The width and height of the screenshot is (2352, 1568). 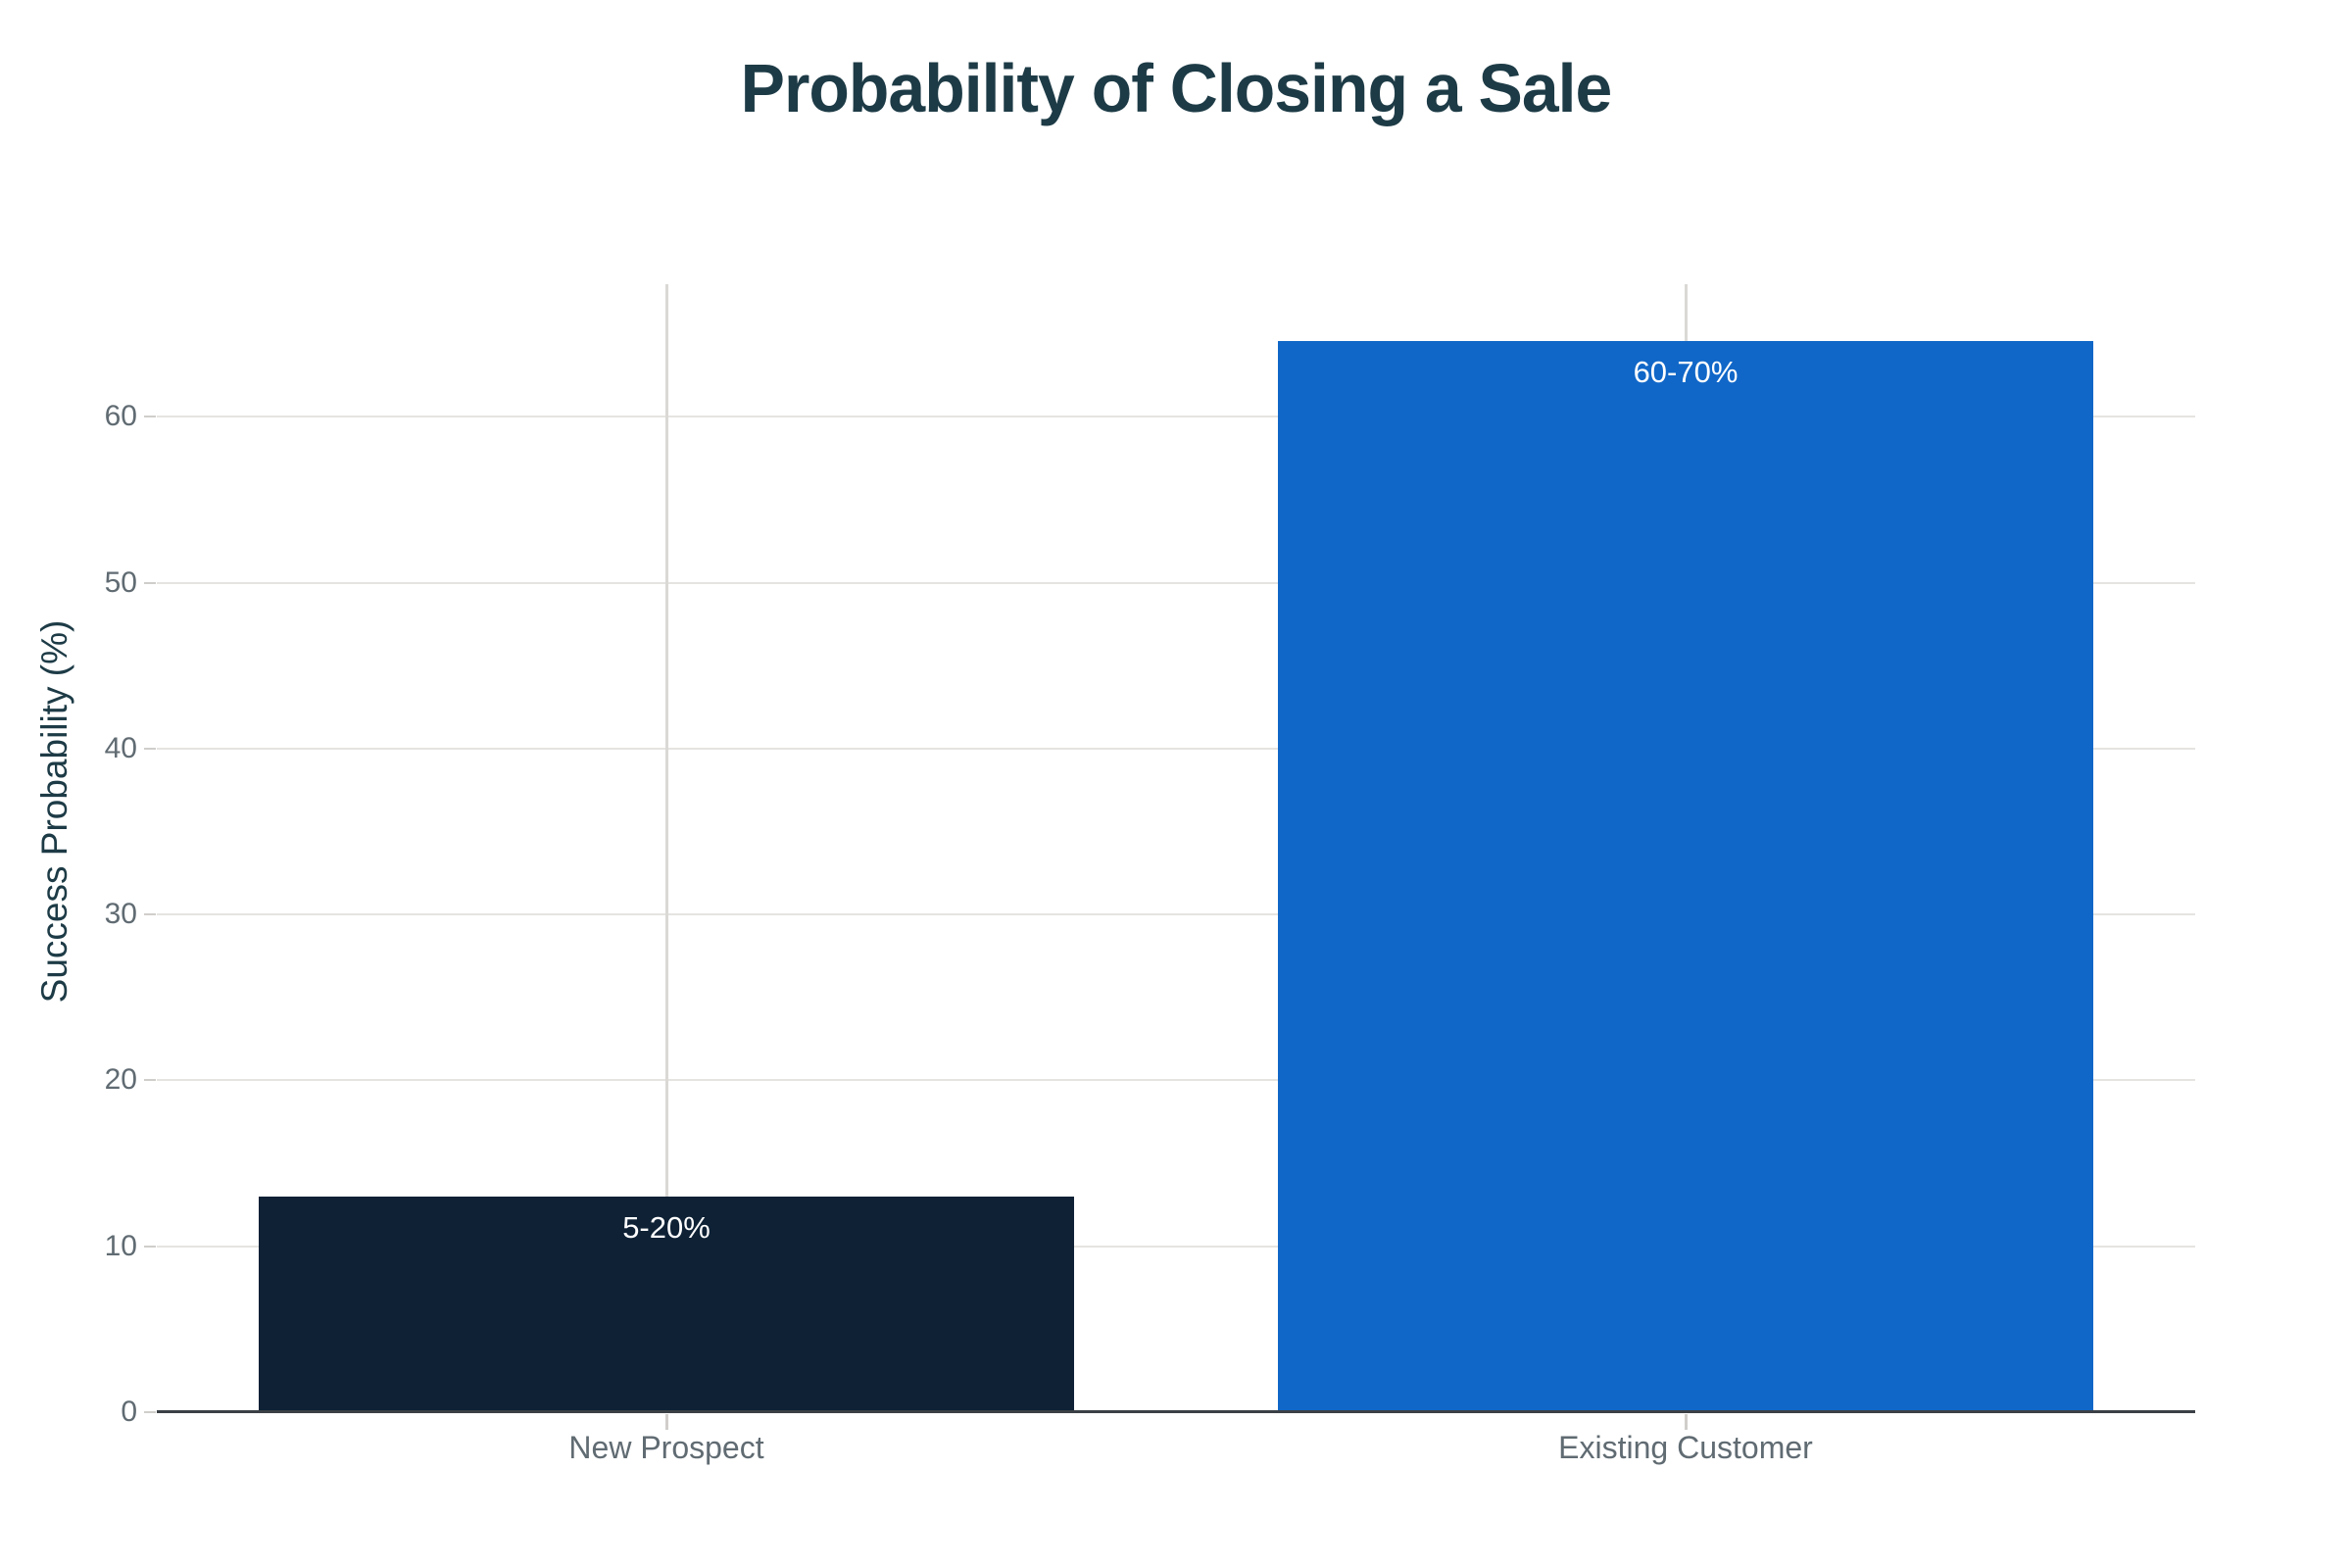 I want to click on y-axis-title: Success Probability (%), so click(x=54, y=811).